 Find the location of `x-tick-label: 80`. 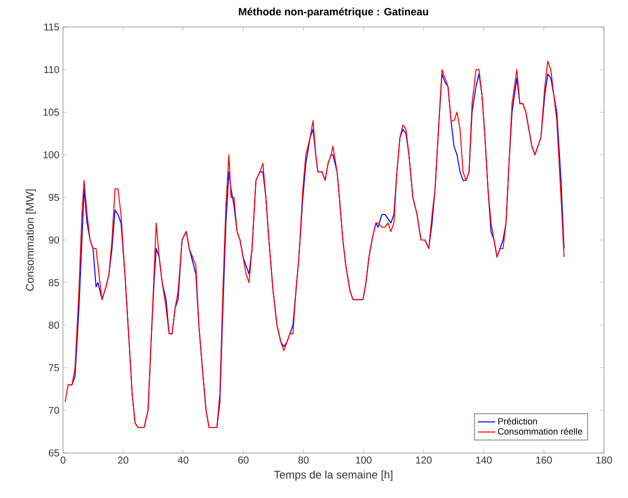

x-tick-label: 80 is located at coordinates (303, 460).